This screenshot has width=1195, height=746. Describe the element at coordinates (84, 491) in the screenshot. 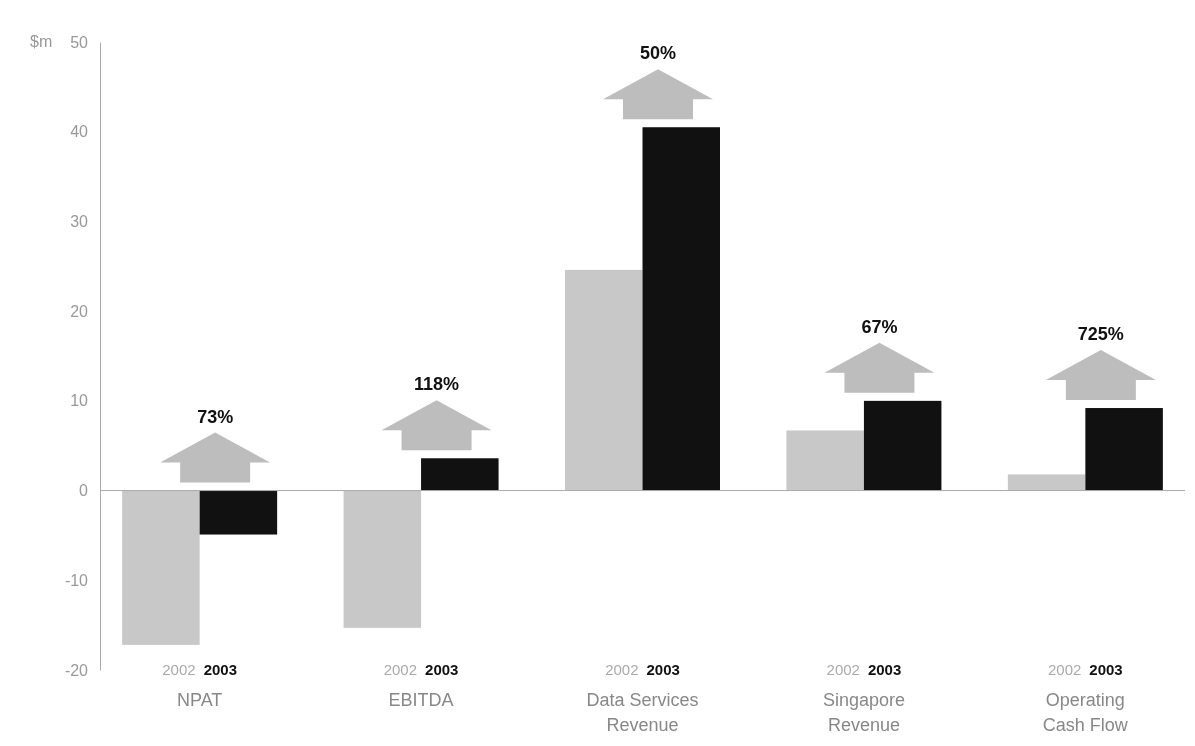

I see `y-tick-label: 0` at that location.